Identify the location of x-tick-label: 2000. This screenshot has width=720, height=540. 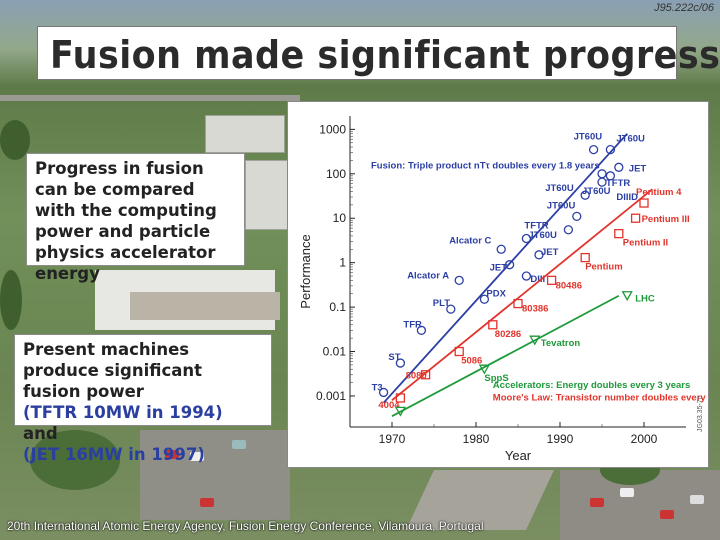
(644, 439).